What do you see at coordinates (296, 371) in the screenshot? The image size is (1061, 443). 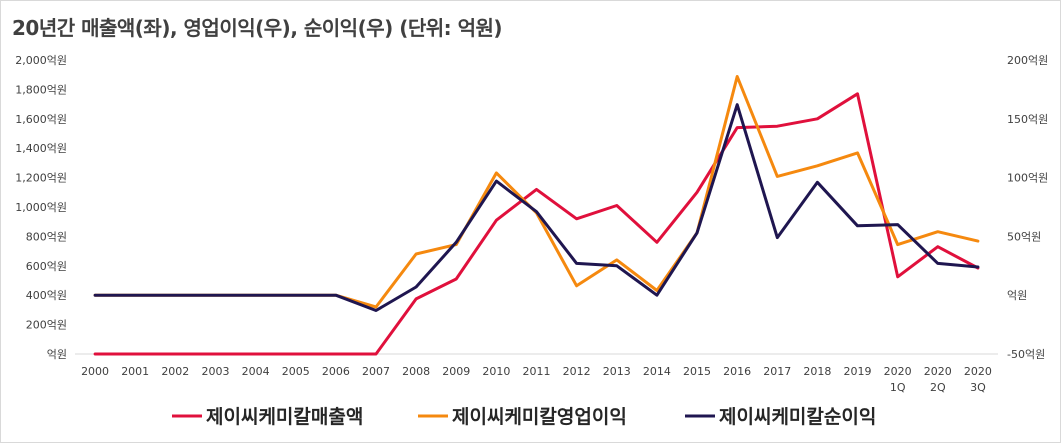 I see `x-tick-label: 2005` at bounding box center [296, 371].